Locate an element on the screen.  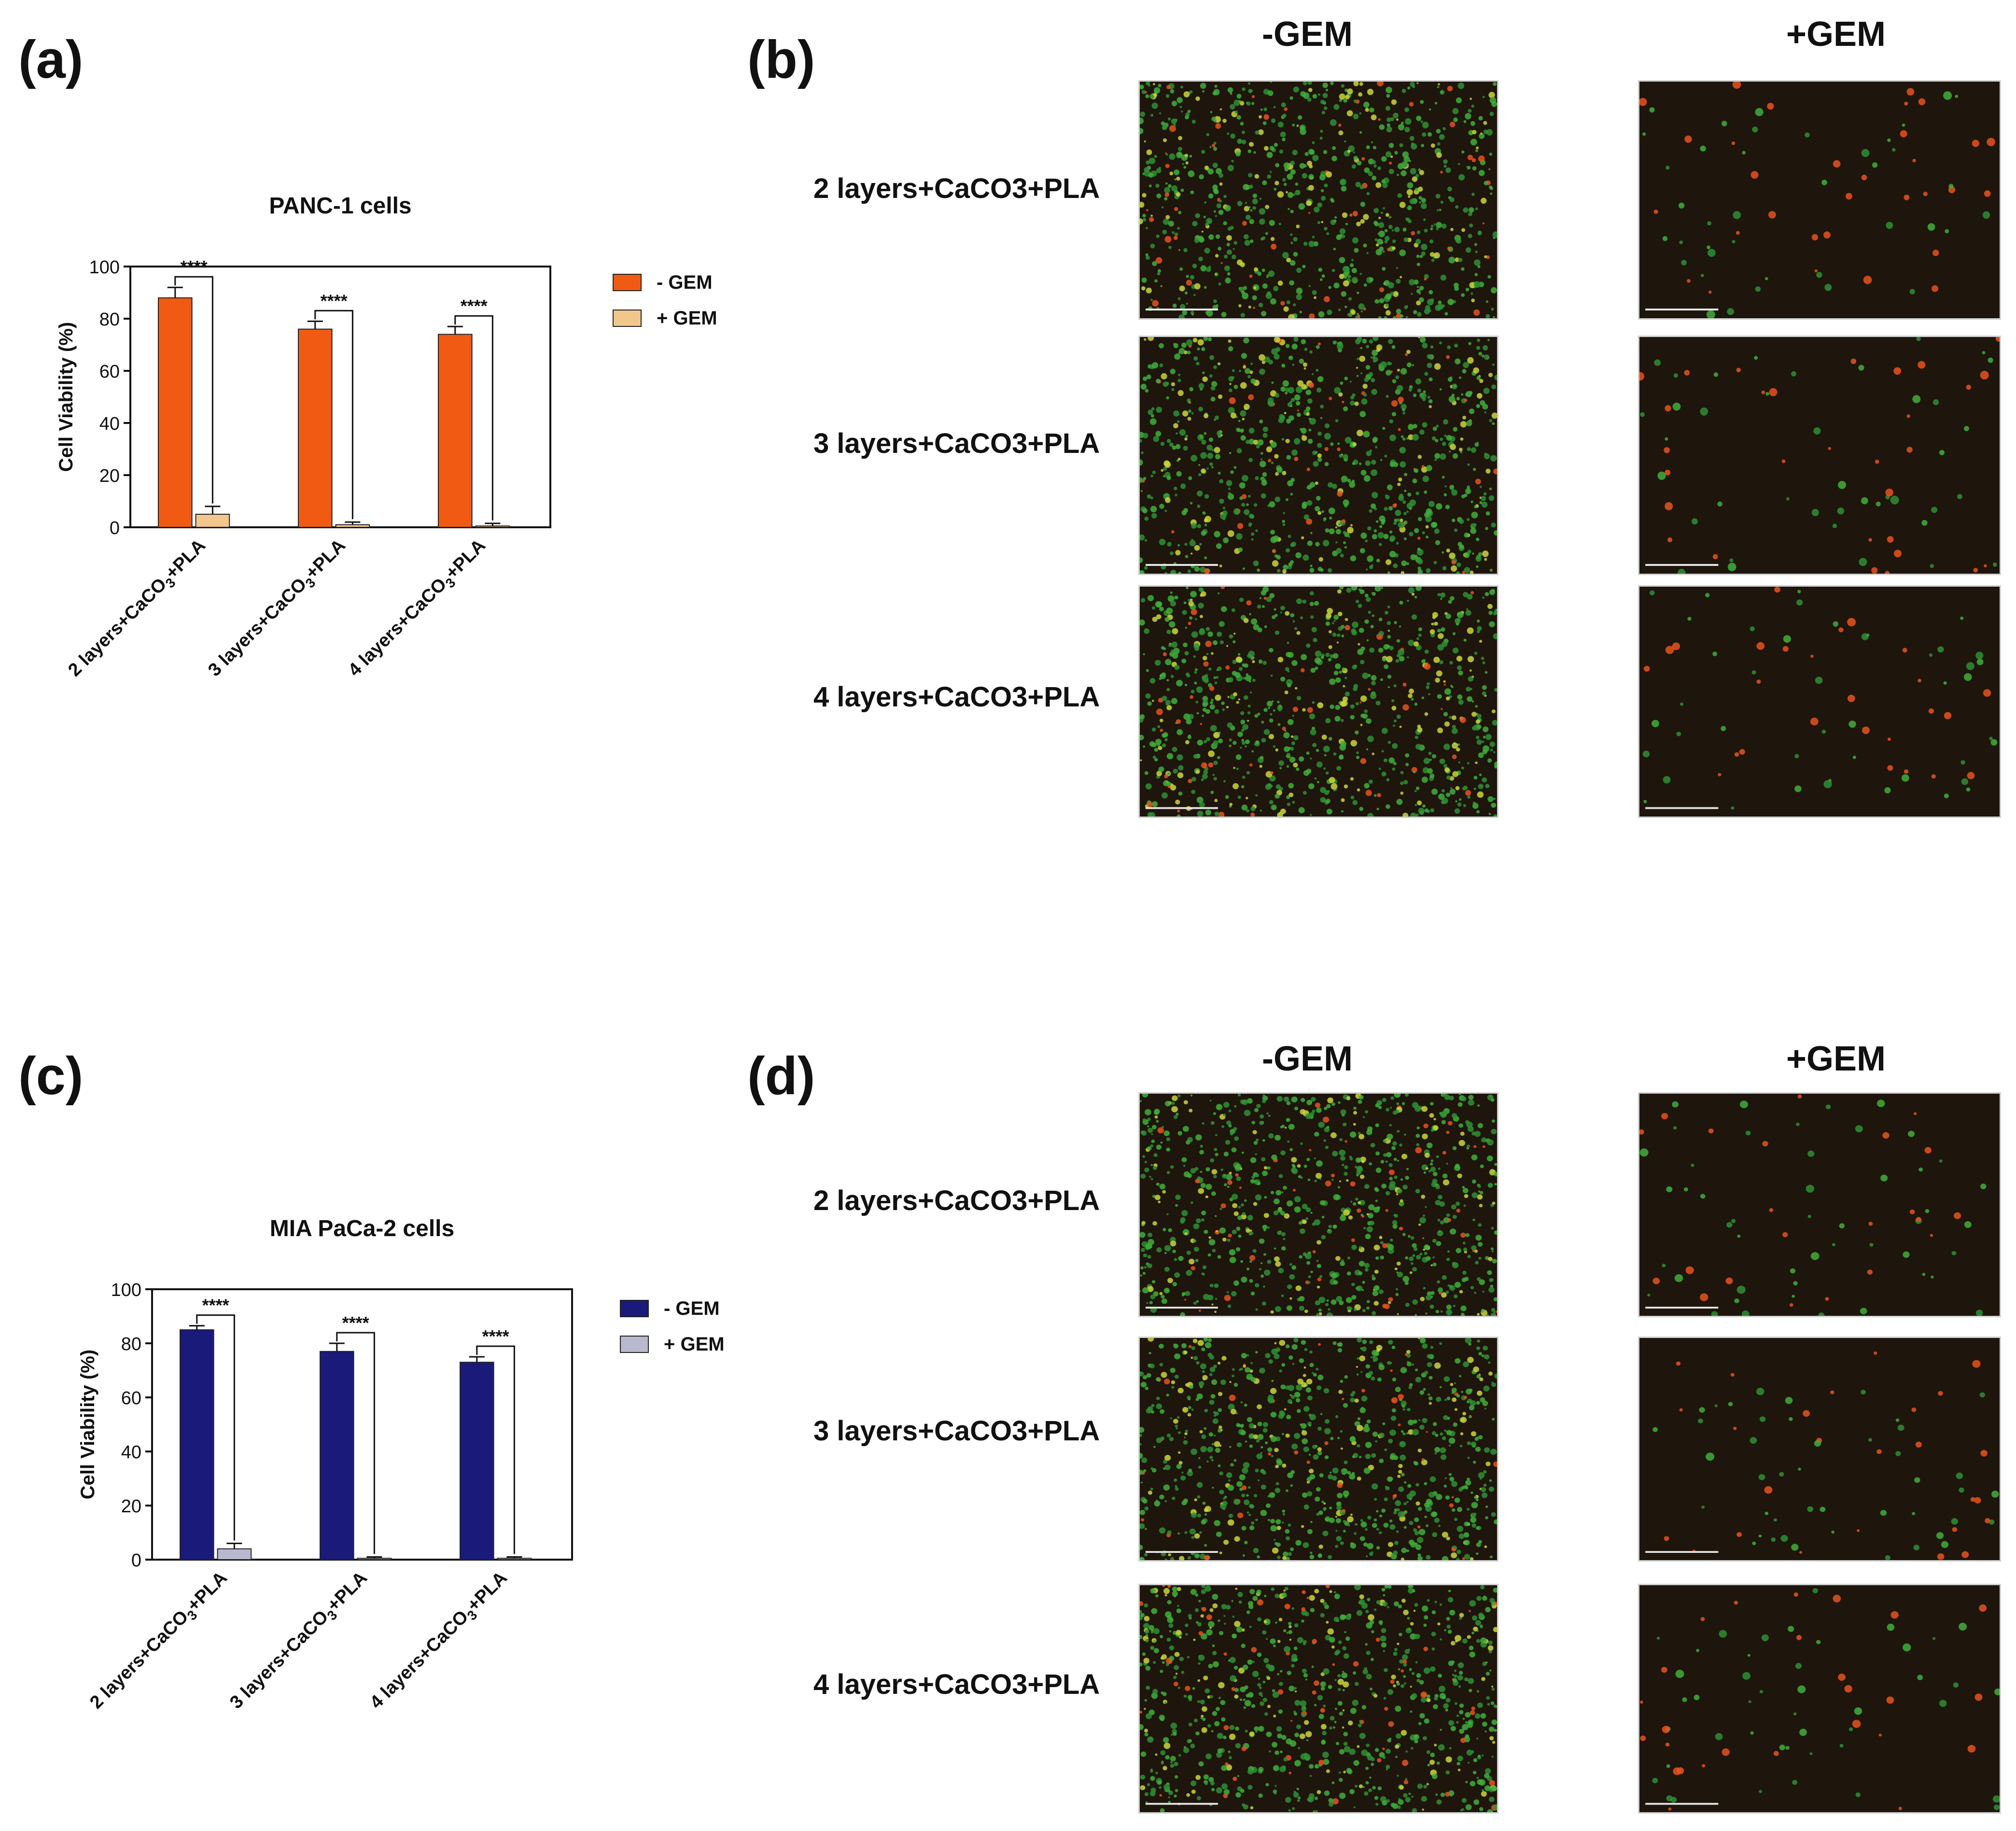
panel-label-d: (d) is located at coordinates (781, 1076).